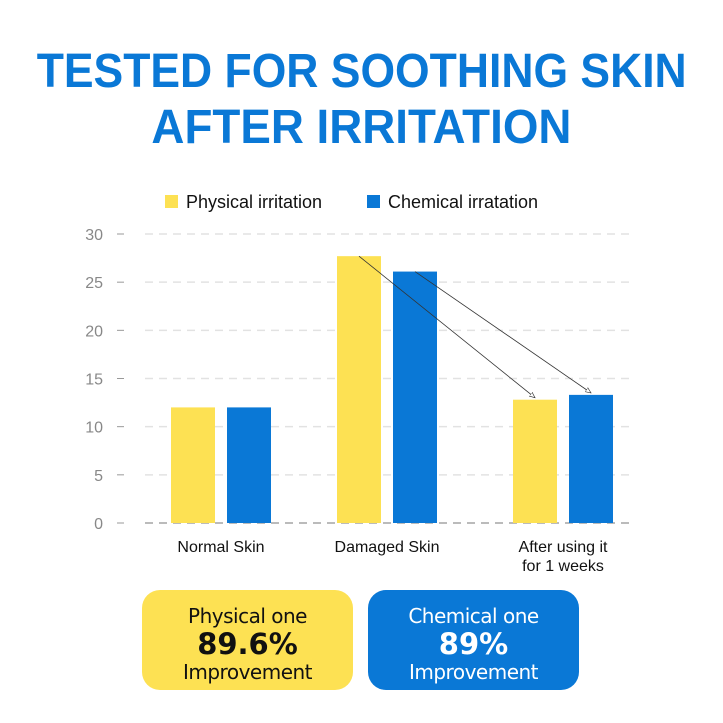 The width and height of the screenshot is (723, 723). I want to click on x-tick-label: Damaged Skin, so click(387, 547).